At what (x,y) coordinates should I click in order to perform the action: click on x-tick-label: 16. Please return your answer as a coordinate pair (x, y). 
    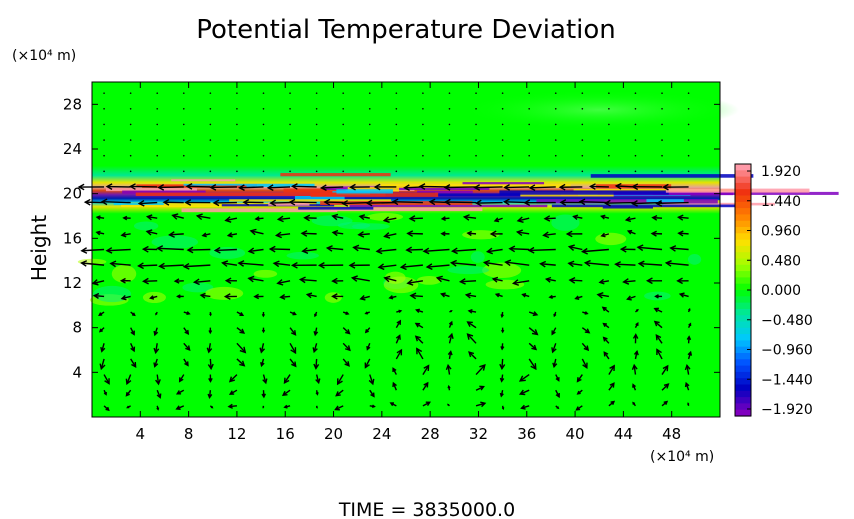
    Looking at the image, I should click on (285, 434).